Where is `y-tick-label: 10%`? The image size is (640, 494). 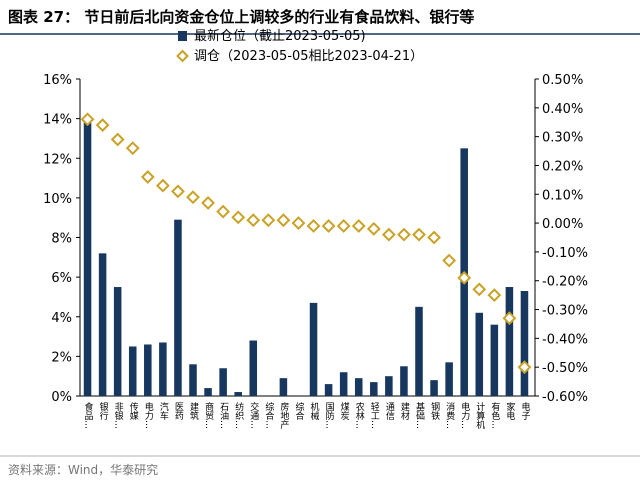 y-tick-label: 10% is located at coordinates (57, 199).